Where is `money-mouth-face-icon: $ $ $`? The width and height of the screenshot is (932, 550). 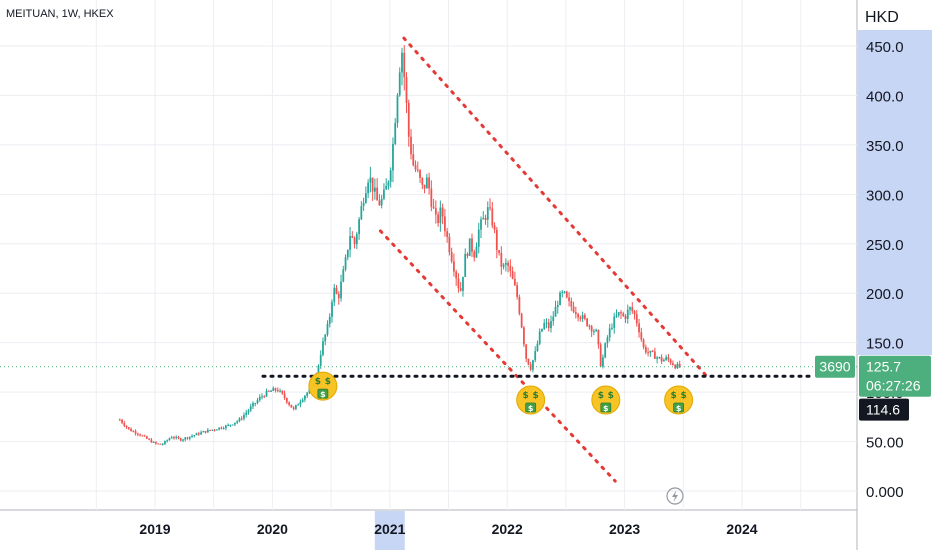 money-mouth-face-icon: $ $ $ is located at coordinates (606, 400).